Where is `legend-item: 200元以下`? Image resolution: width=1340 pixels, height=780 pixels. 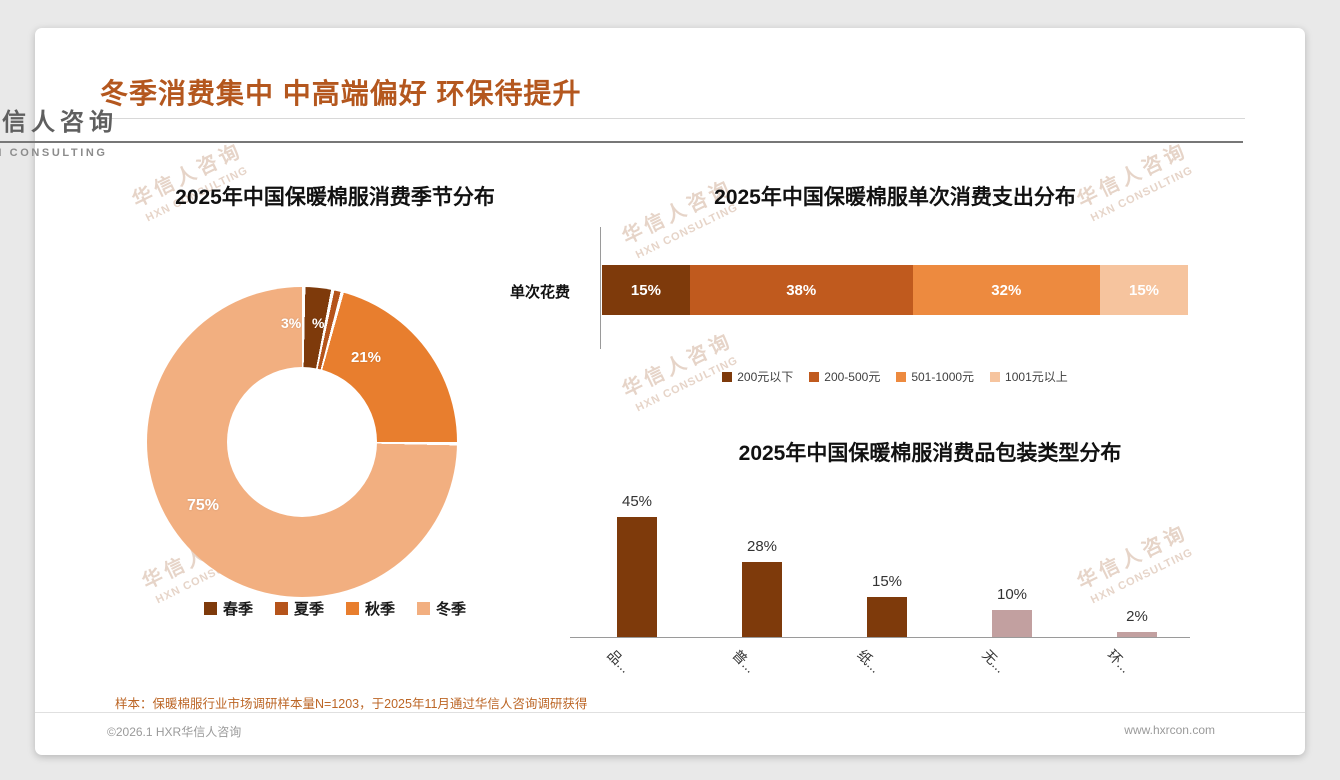 legend-item: 200元以下 is located at coordinates (757, 376).